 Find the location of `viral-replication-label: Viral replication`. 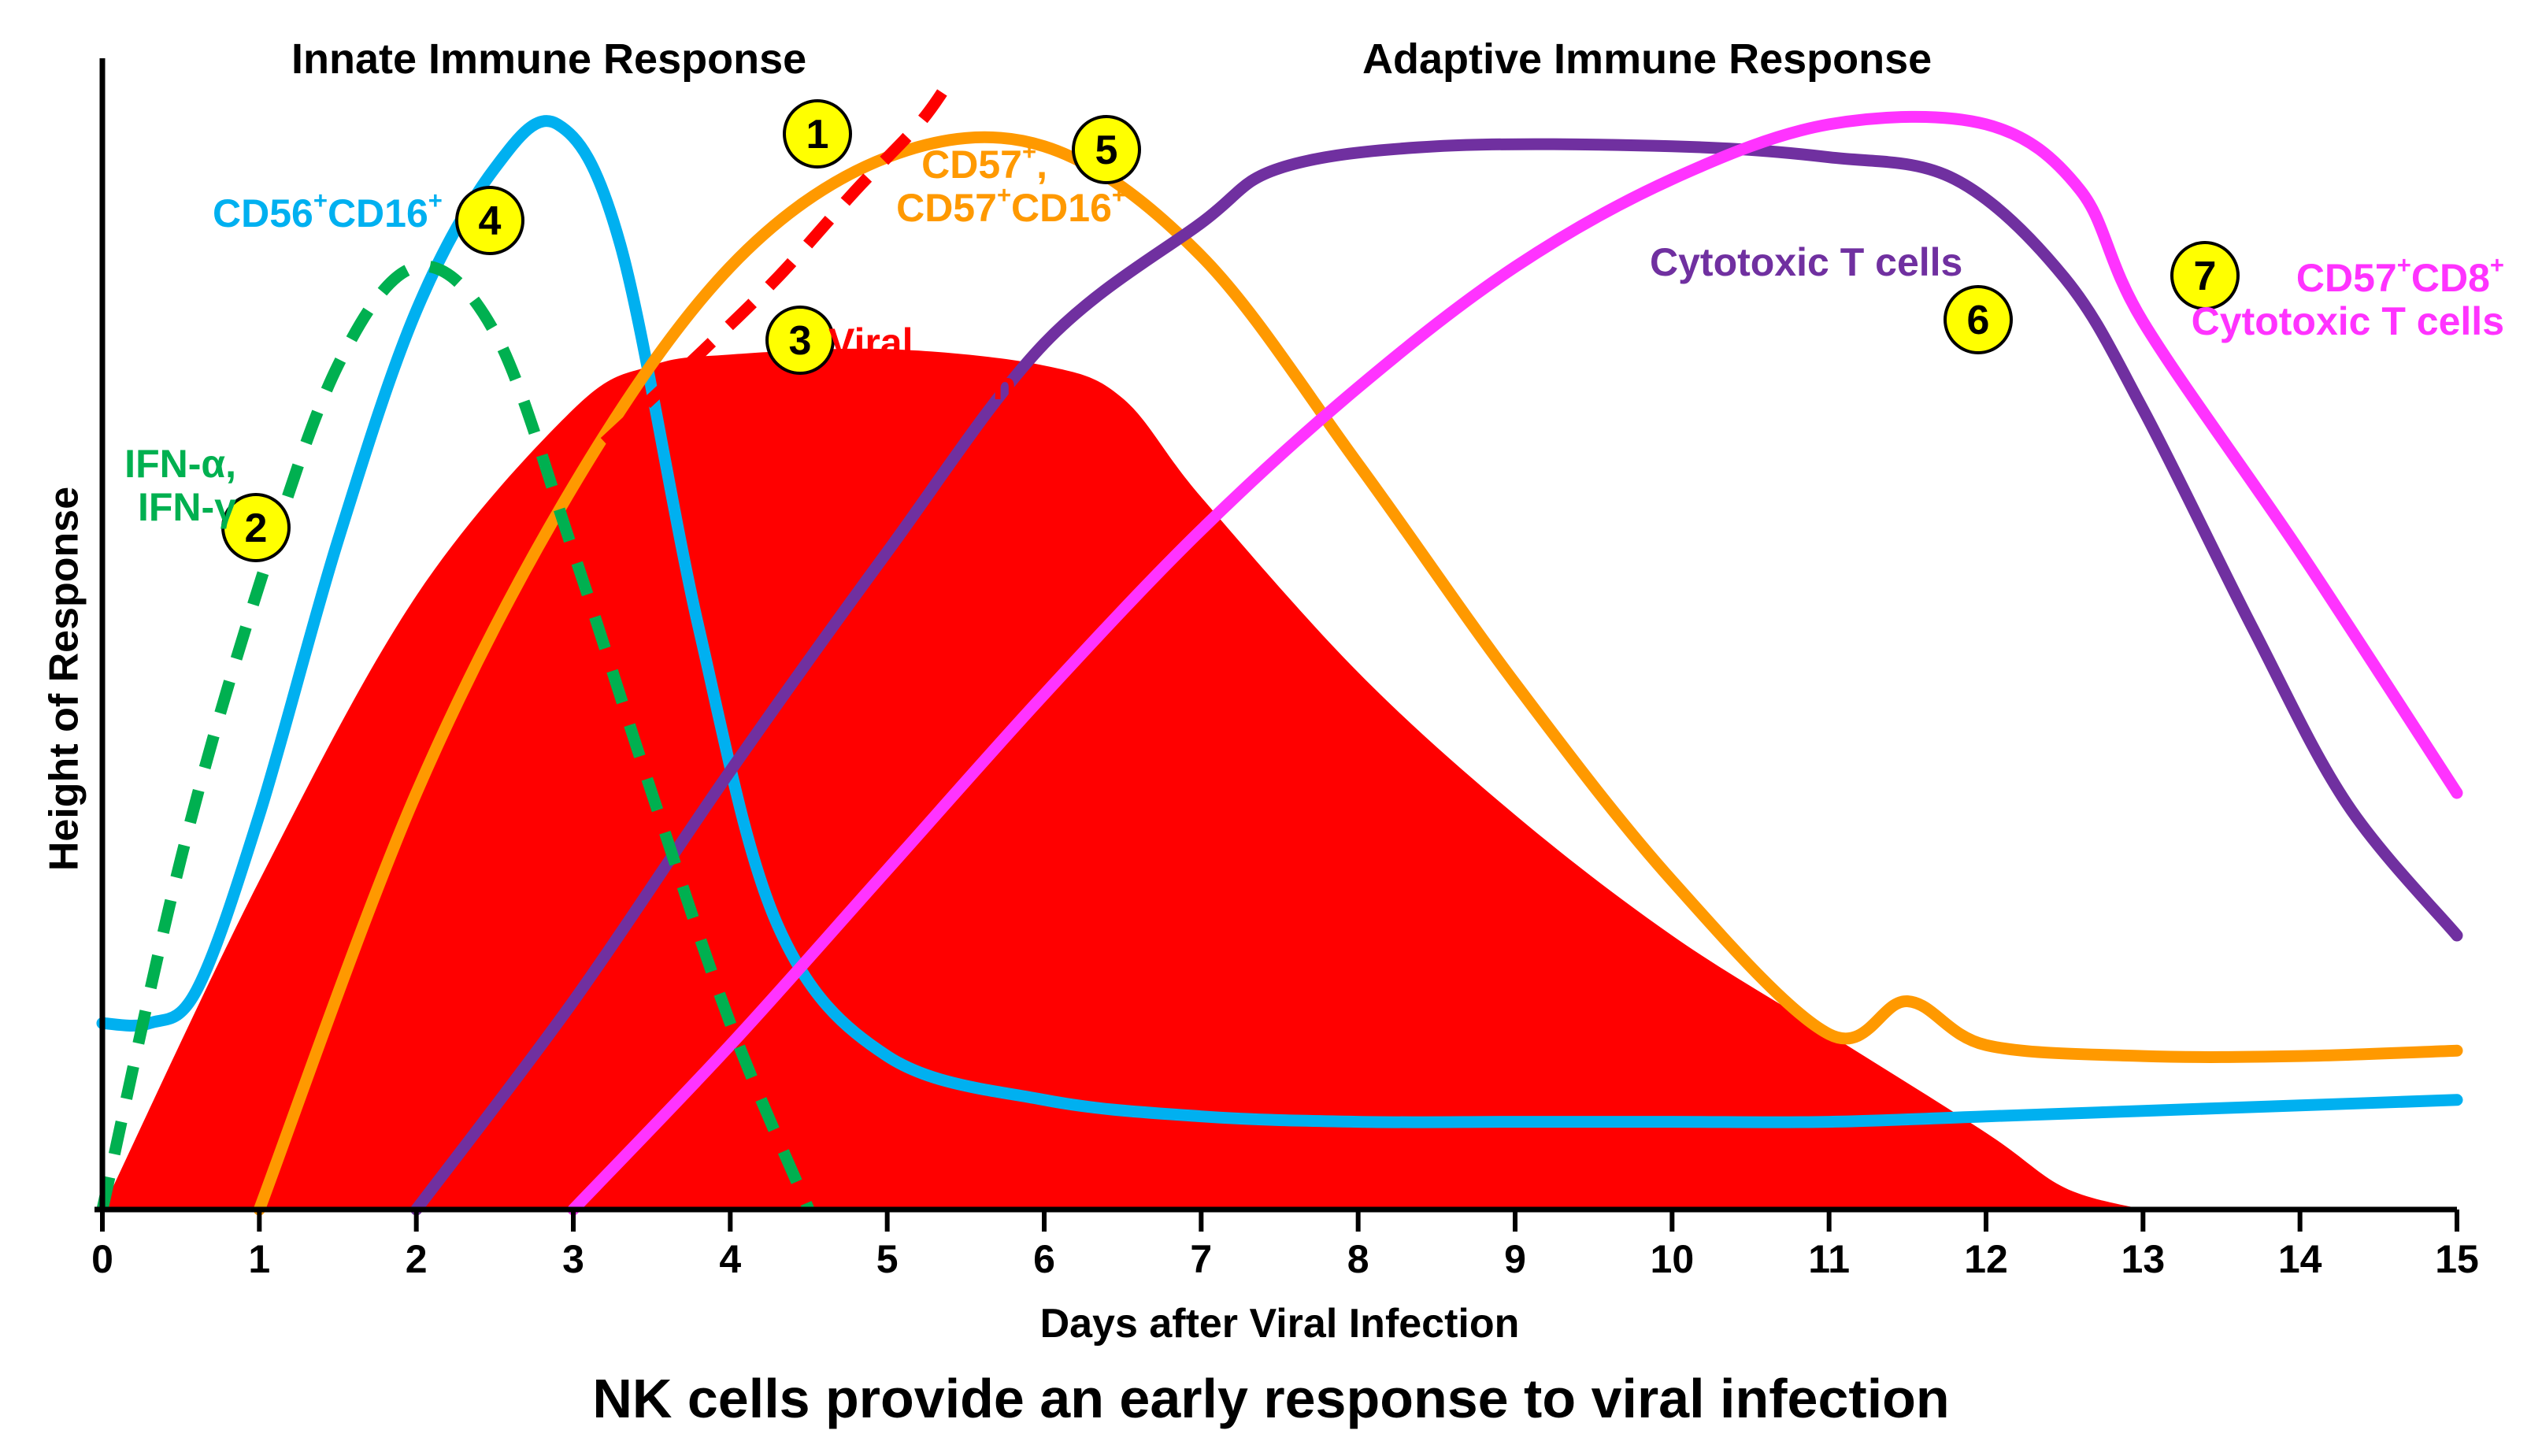

viral-replication-label: Viral replication is located at coordinates (917, 364).